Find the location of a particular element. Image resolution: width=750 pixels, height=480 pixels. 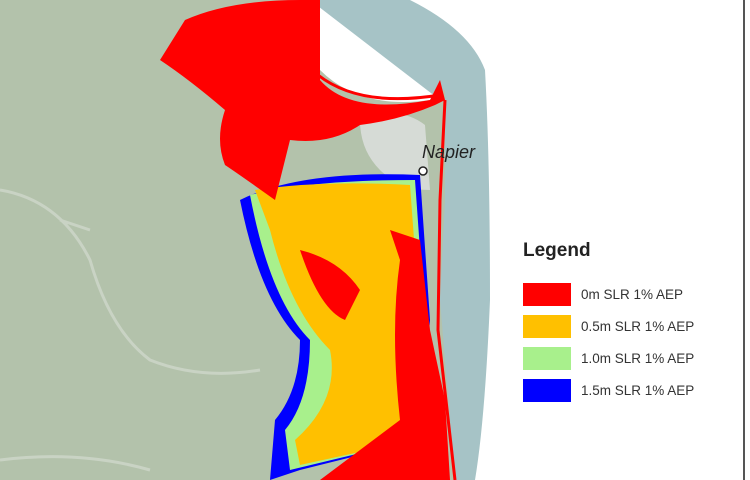

legend-swatch-red is located at coordinates (547, 294).